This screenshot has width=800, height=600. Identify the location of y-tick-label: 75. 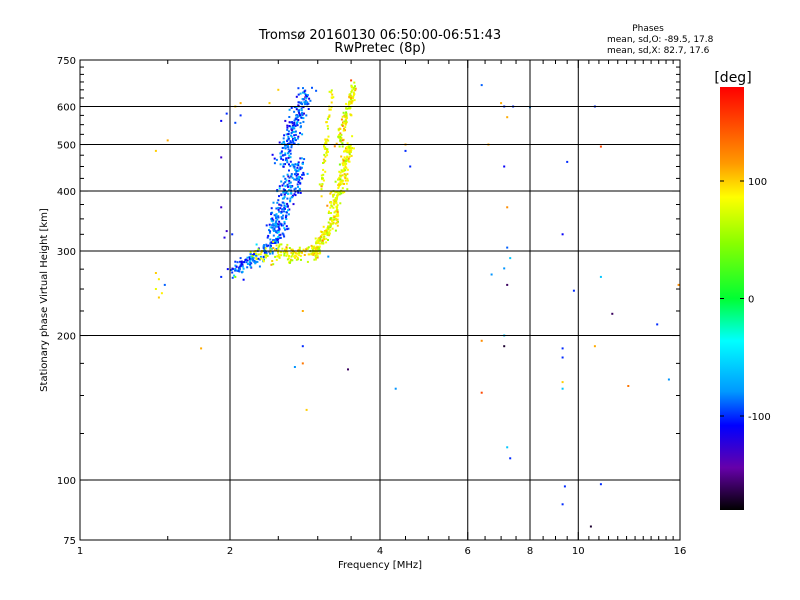
(69, 541).